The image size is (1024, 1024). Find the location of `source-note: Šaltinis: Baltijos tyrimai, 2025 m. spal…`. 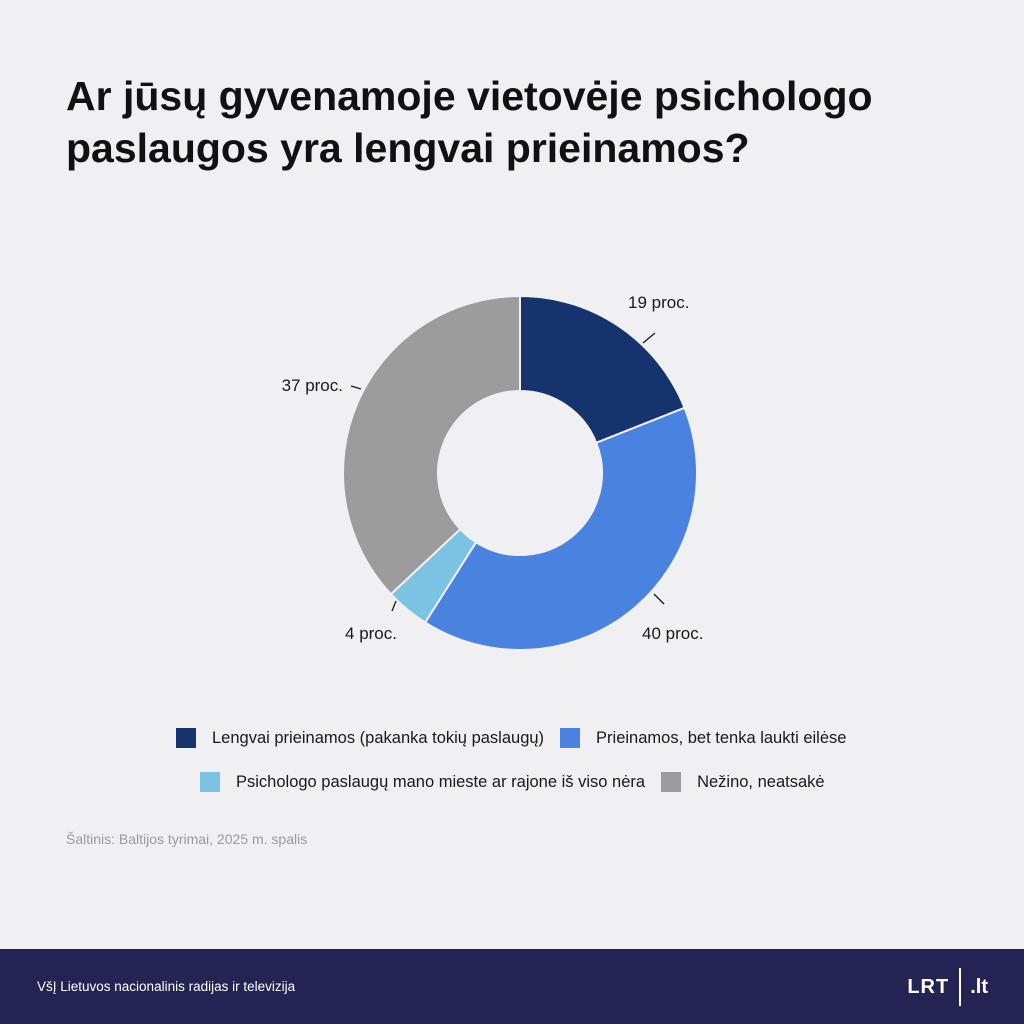

source-note: Šaltinis: Baltijos tyrimai, 2025 m. spal… is located at coordinates (187, 839).